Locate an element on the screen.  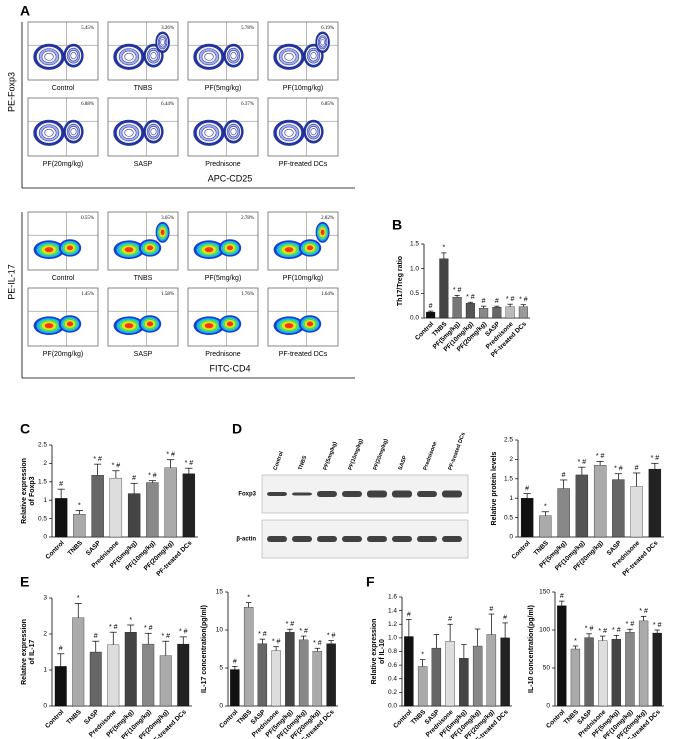
panel-letter: F is located at coordinates (370, 582).